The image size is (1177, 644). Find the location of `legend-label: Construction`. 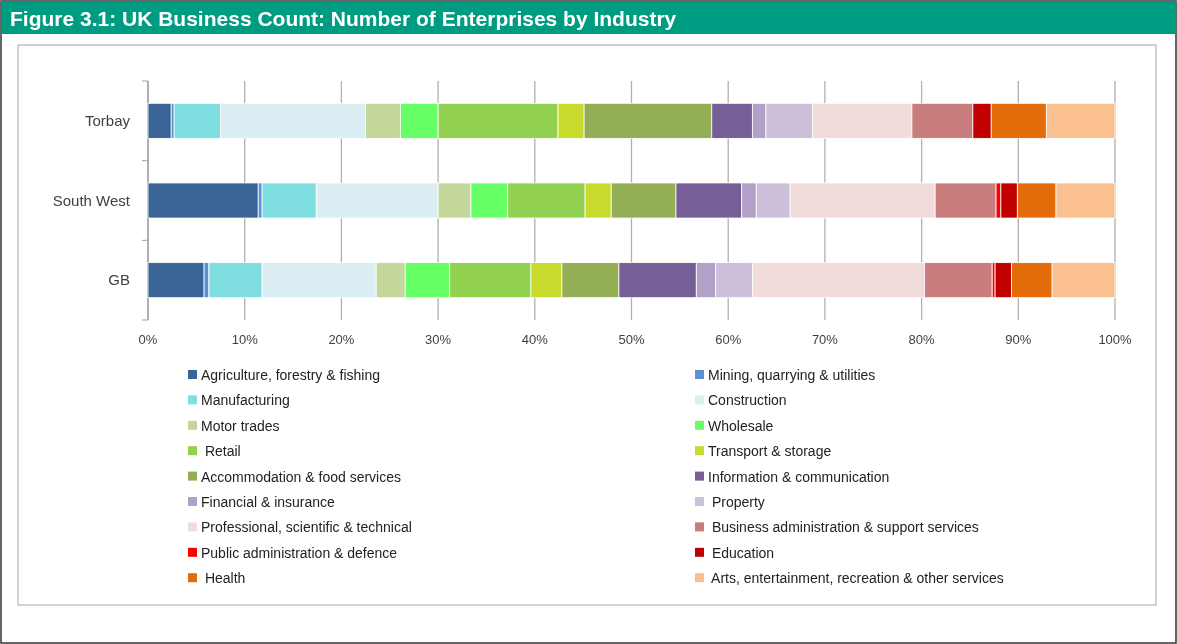

legend-label: Construction is located at coordinates (747, 400).